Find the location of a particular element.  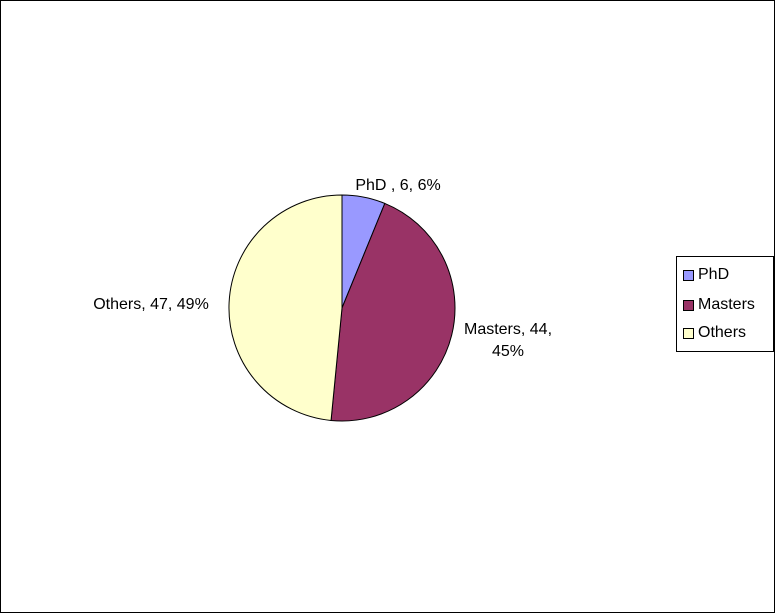

pie-slice-others is located at coordinates (285, 308).